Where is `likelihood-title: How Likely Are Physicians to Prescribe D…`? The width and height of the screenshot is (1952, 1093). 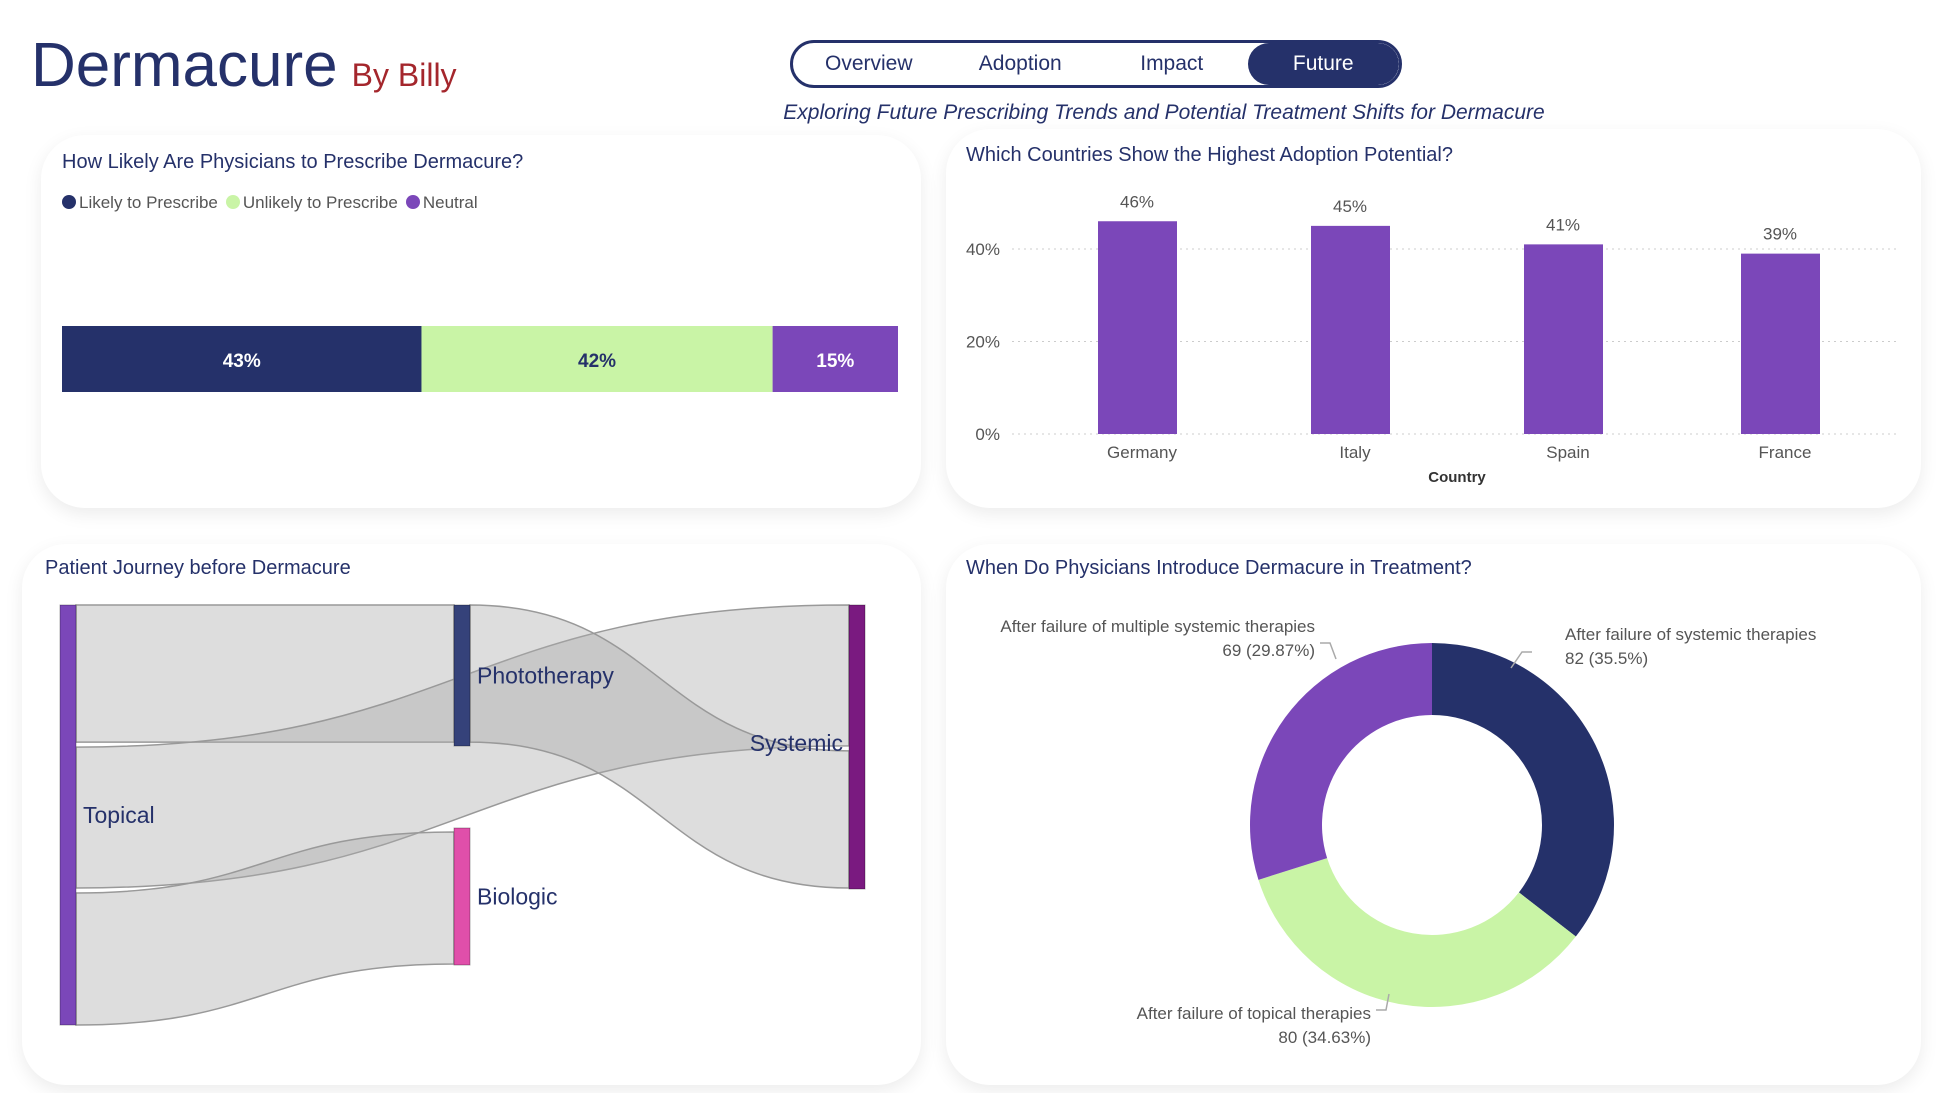 likelihood-title: How Likely Are Physicians to Prescribe D… is located at coordinates (293, 162).